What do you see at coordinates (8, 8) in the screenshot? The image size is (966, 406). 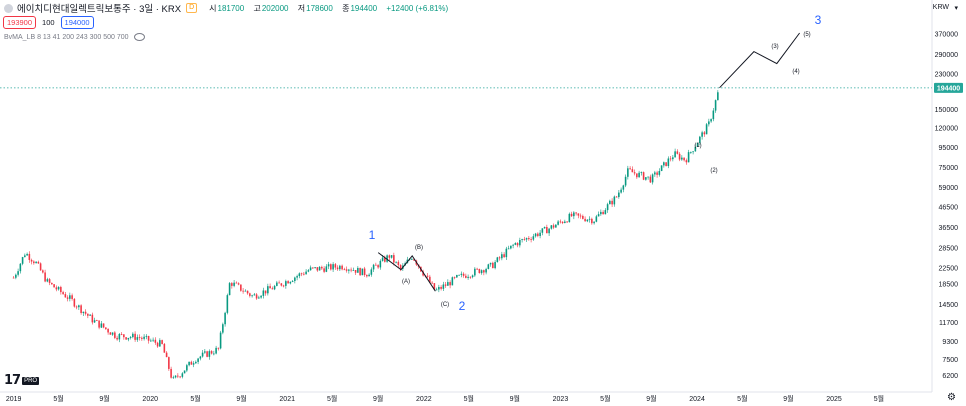 I see `symbol-logo-icon` at bounding box center [8, 8].